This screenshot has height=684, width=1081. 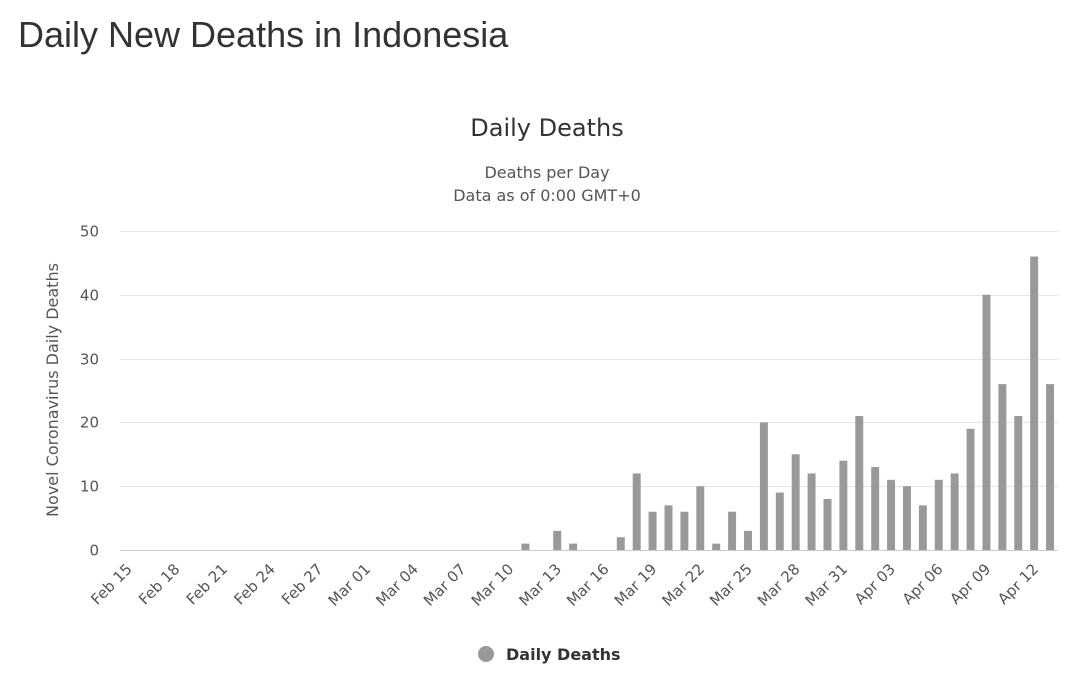 I want to click on y-tick-label: 50, so click(x=89, y=232).